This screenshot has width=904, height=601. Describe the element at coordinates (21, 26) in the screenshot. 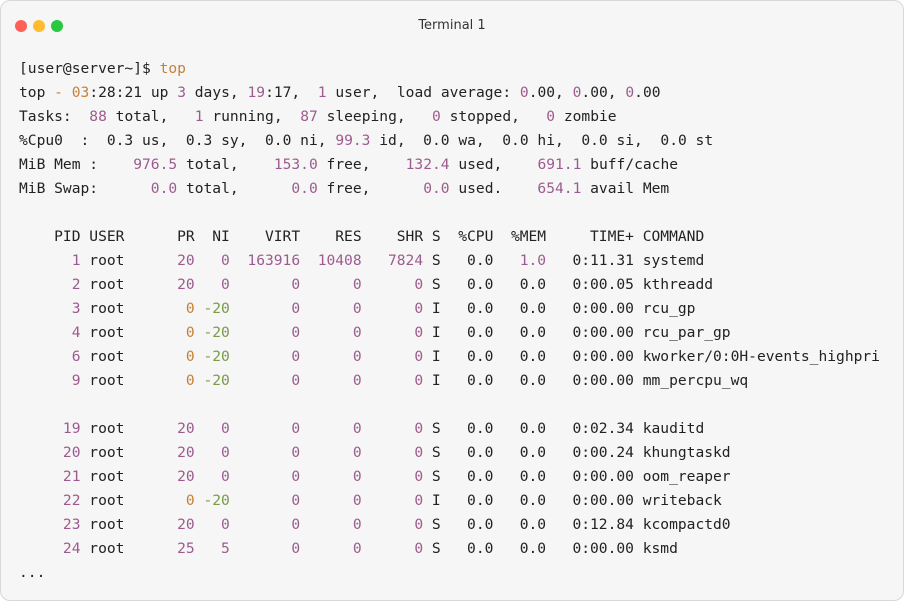

I see `close-button` at that location.